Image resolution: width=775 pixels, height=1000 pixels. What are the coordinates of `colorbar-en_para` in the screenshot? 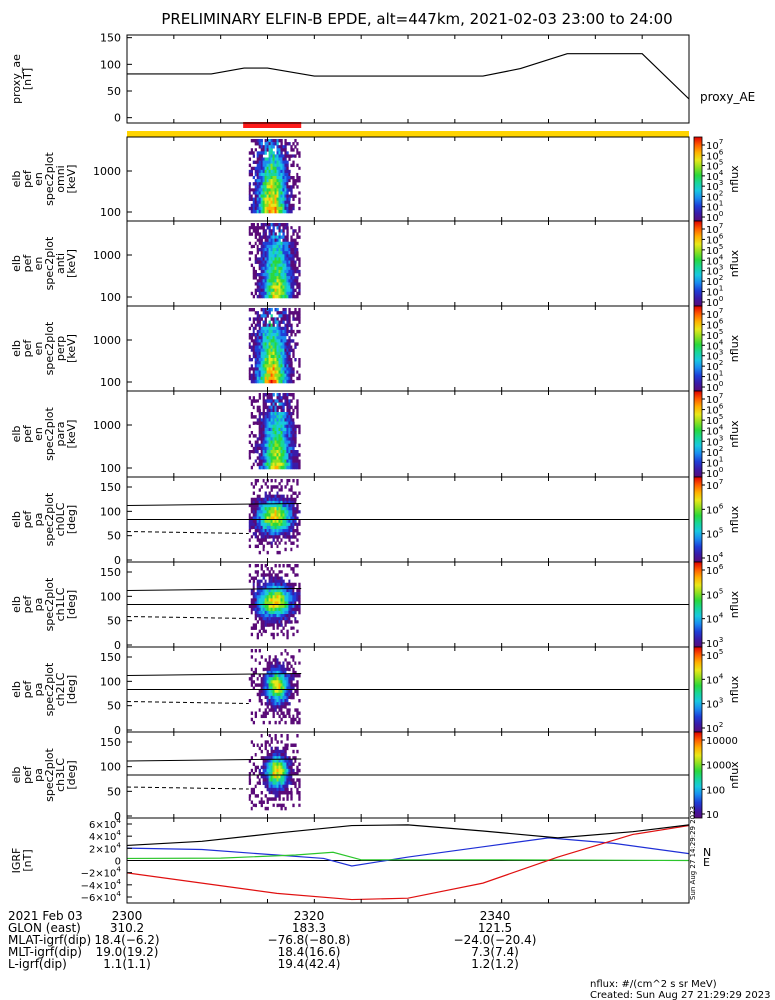 It's located at (698, 434).